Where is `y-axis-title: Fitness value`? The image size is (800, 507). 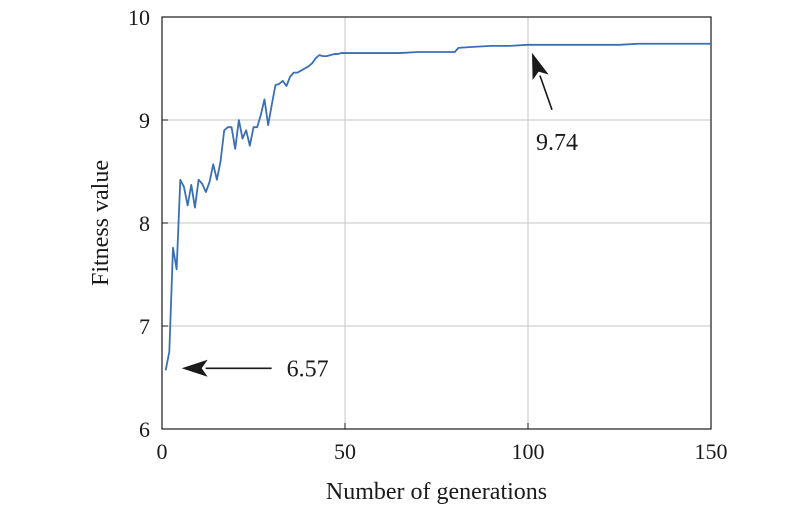
y-axis-title: Fitness value is located at coordinates (101, 223).